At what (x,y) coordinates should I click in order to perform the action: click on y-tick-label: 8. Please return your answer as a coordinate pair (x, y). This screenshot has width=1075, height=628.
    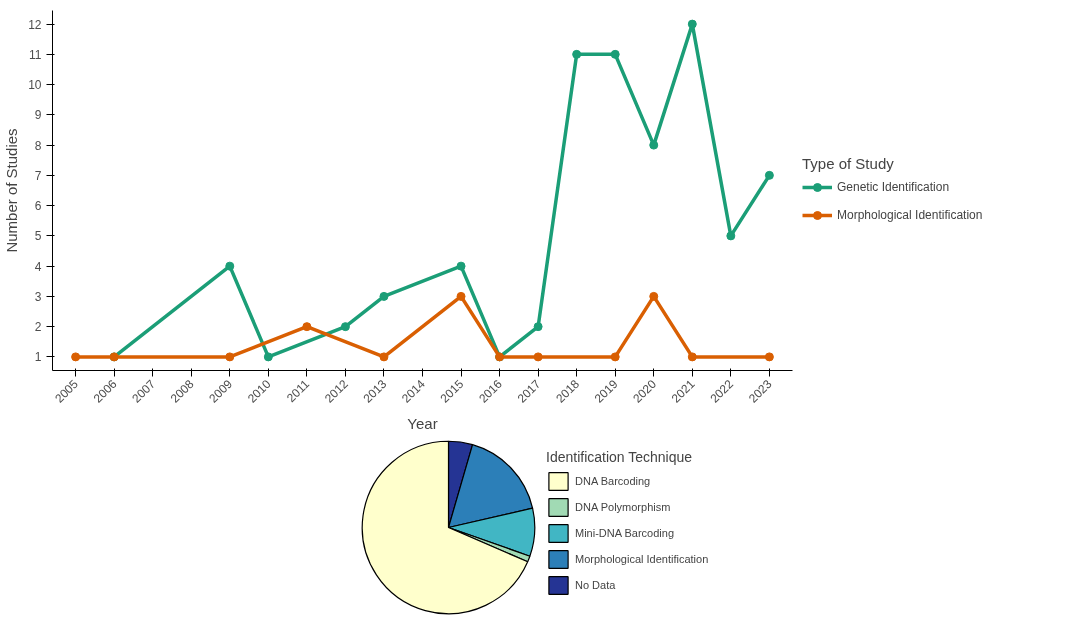
    Looking at the image, I should click on (38, 145).